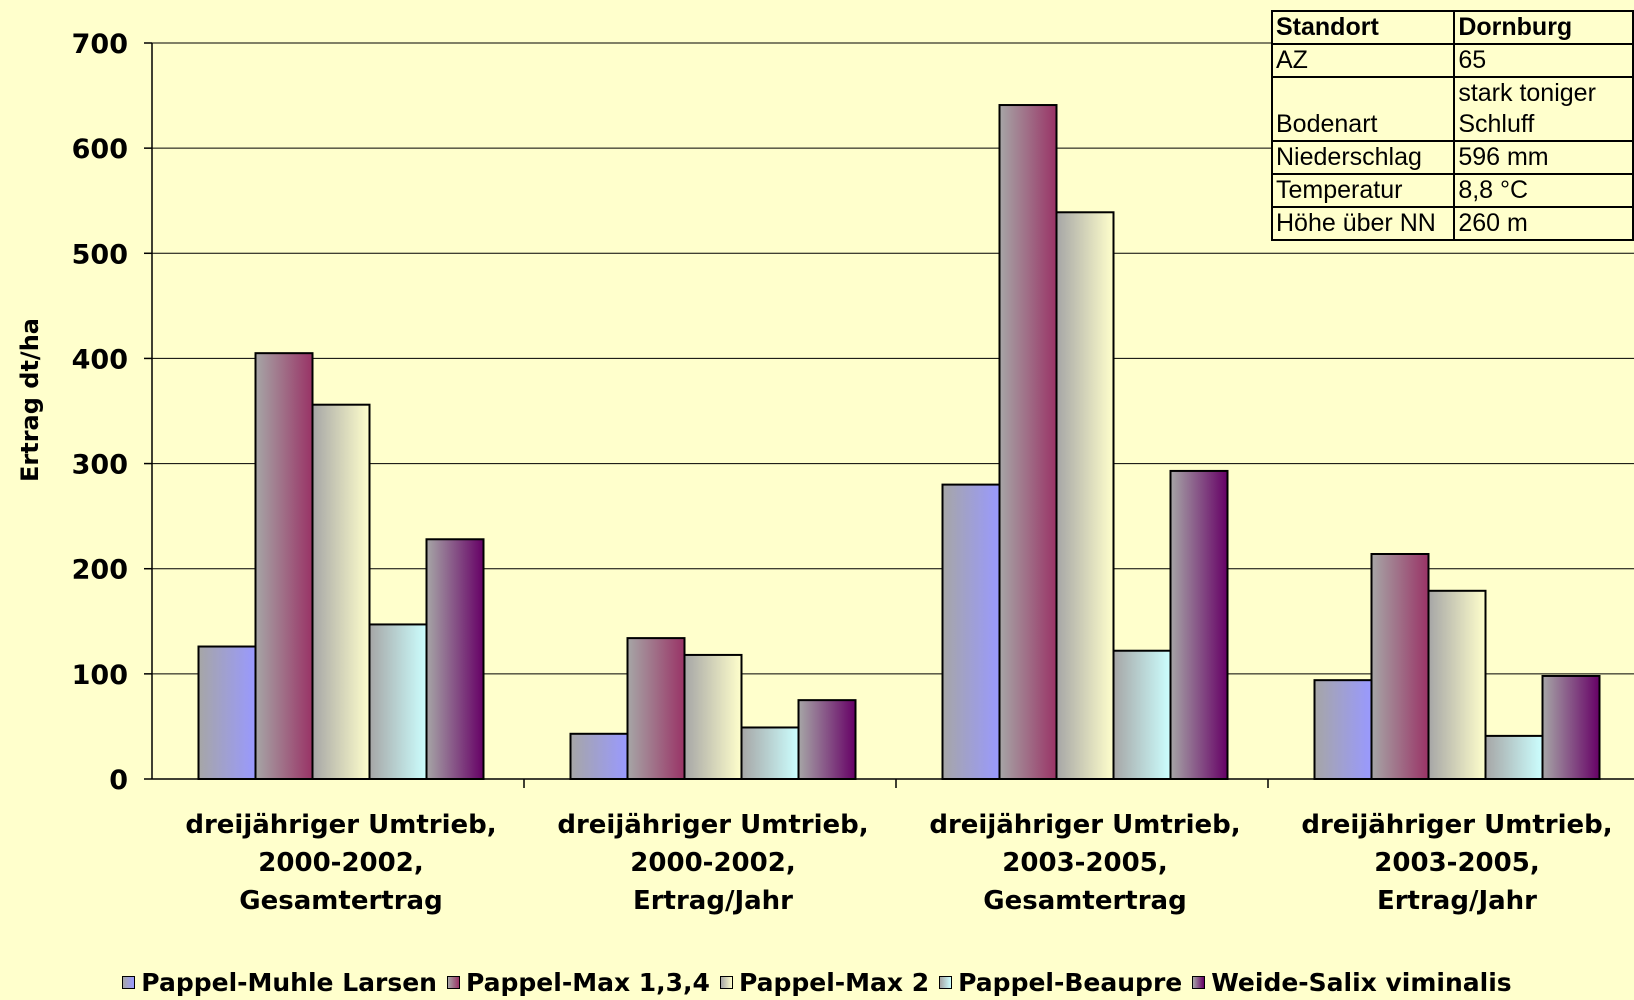 The height and width of the screenshot is (1000, 1634). What do you see at coordinates (1543, 60) in the screenshot?
I see `site-info-value: 65` at bounding box center [1543, 60].